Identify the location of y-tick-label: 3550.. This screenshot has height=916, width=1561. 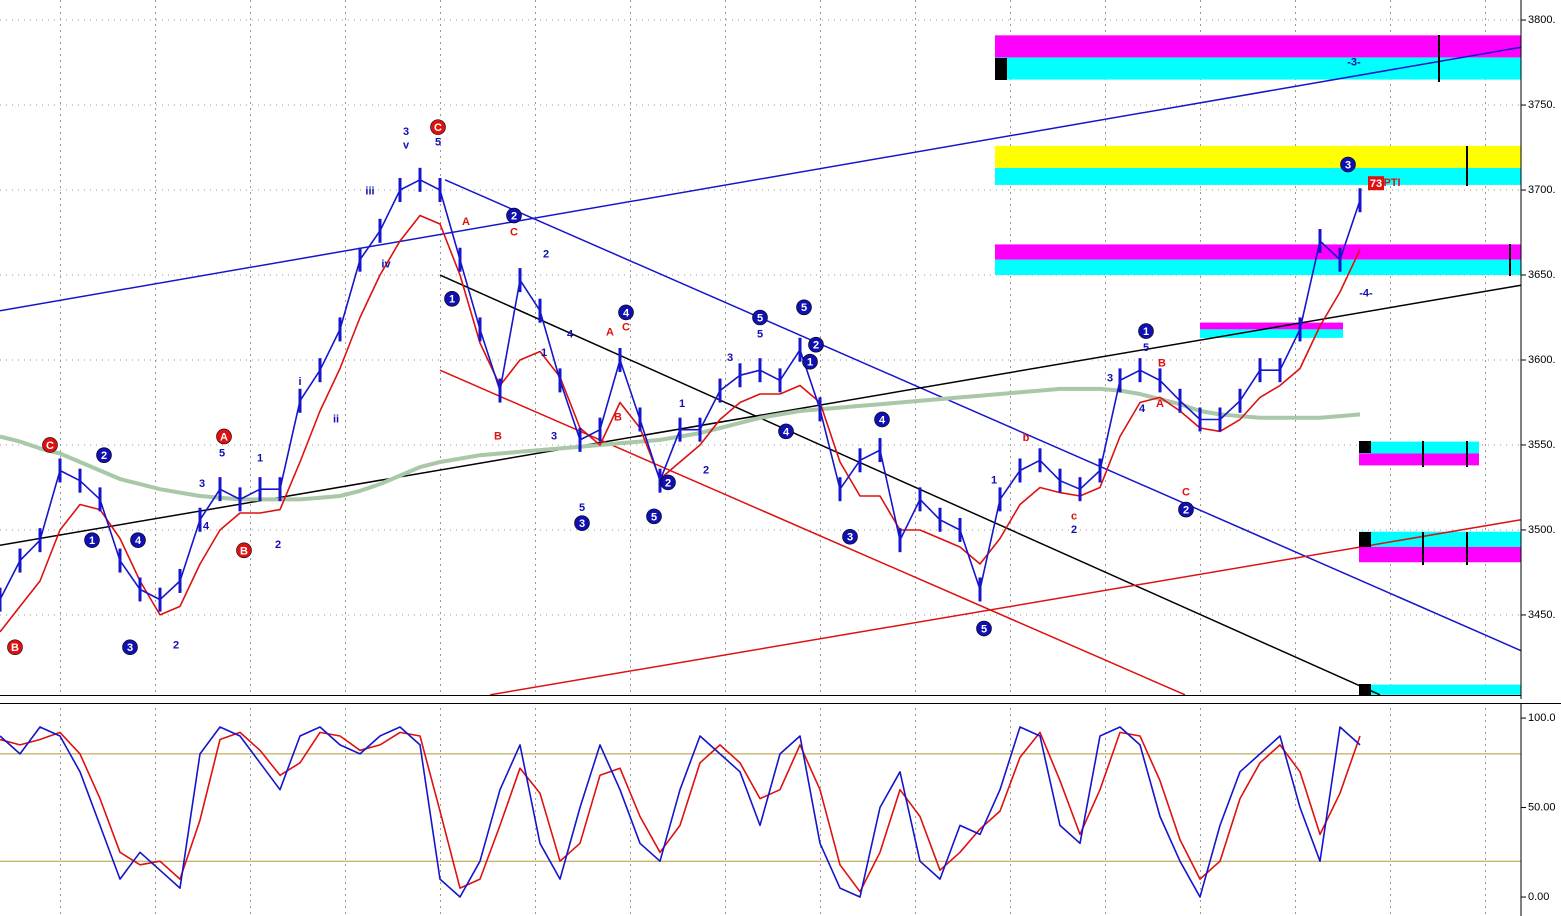
(1542, 445).